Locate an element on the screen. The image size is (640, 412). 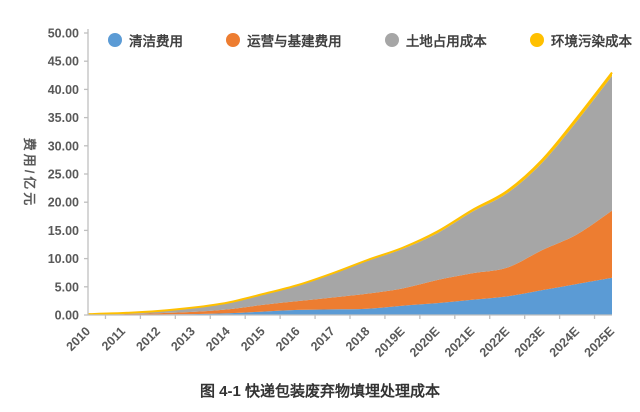
legend-item-land-occupation-cost: 土地占用成本 is located at coordinates (435, 40).